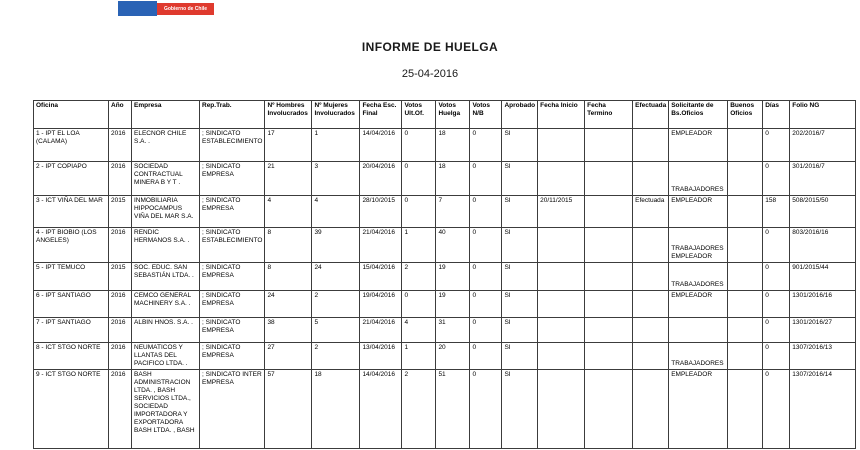 Image resolution: width=860 pixels, height=450 pixels. Describe the element at coordinates (165, 145) in the screenshot. I see `table-cell: ELECNOR CHILE S.A. .` at that location.